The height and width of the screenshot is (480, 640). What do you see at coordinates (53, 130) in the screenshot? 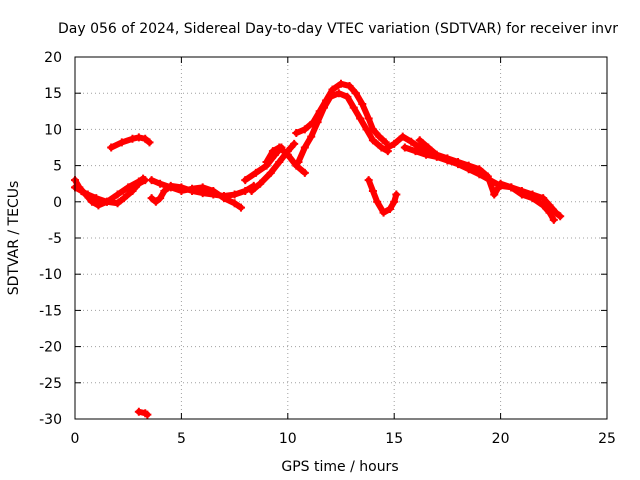
I see `y-tick-label: 10` at bounding box center [53, 130].